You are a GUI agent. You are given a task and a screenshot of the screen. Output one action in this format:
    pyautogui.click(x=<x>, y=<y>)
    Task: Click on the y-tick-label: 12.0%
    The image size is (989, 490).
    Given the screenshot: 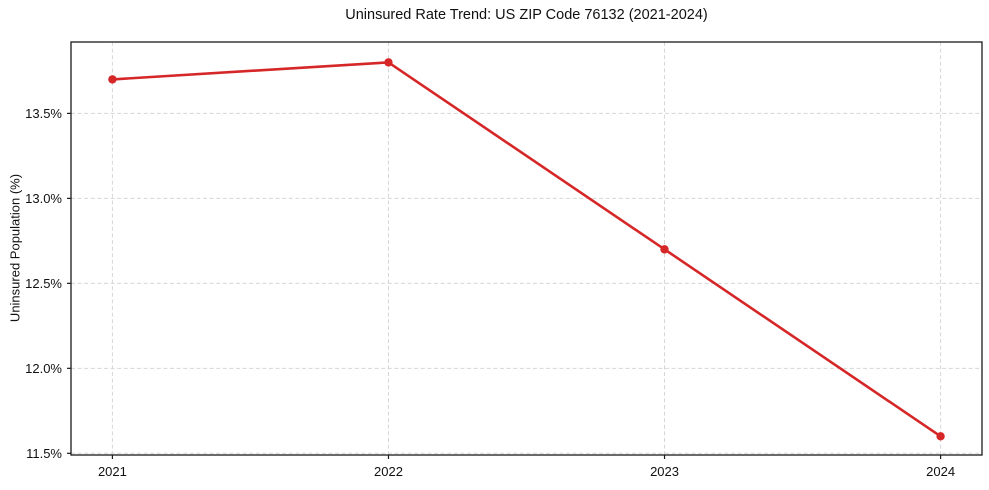 What is the action you would take?
    pyautogui.click(x=43, y=368)
    